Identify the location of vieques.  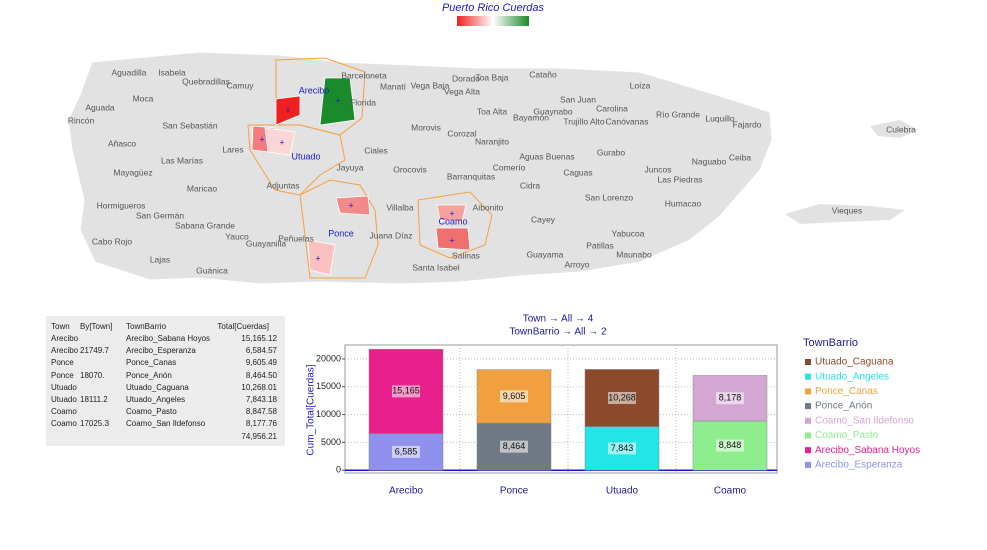
(845, 214).